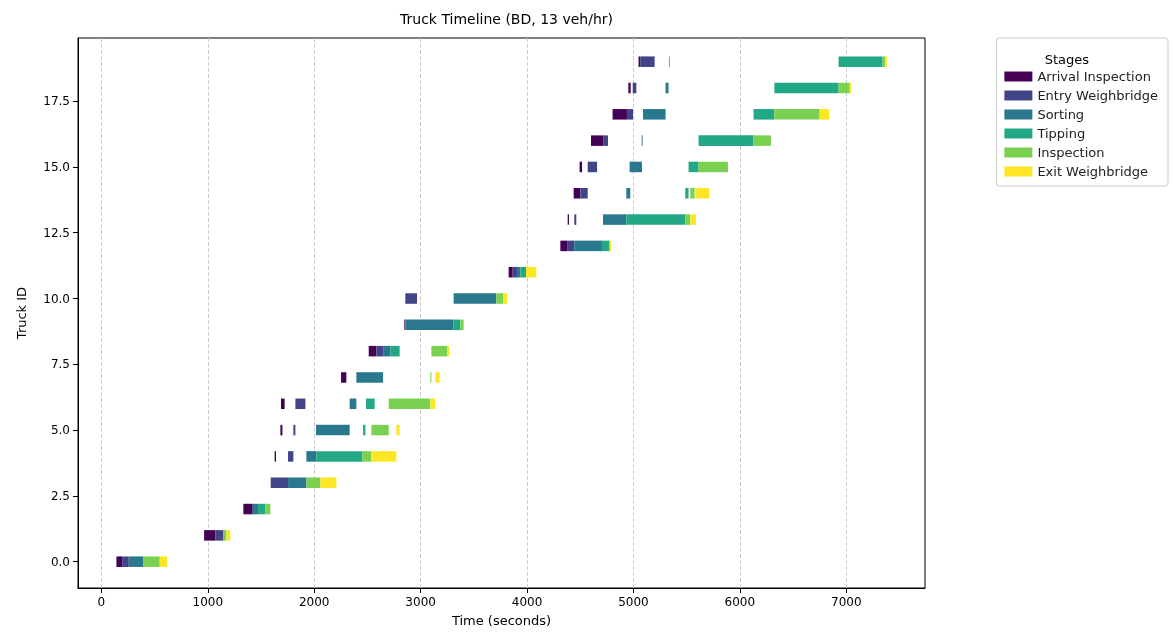  What do you see at coordinates (1071, 152) in the screenshot?
I see `legend-label: Inspection` at bounding box center [1071, 152].